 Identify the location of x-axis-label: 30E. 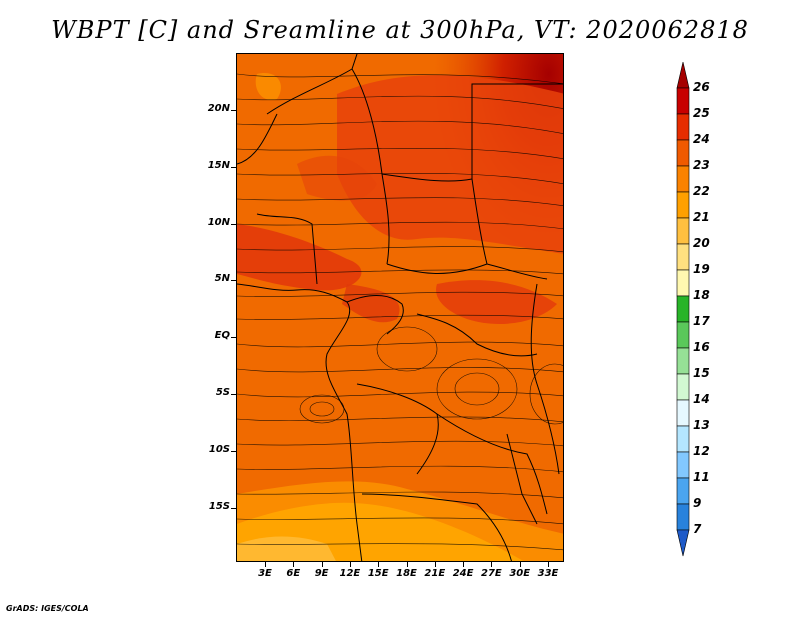
(520, 573).